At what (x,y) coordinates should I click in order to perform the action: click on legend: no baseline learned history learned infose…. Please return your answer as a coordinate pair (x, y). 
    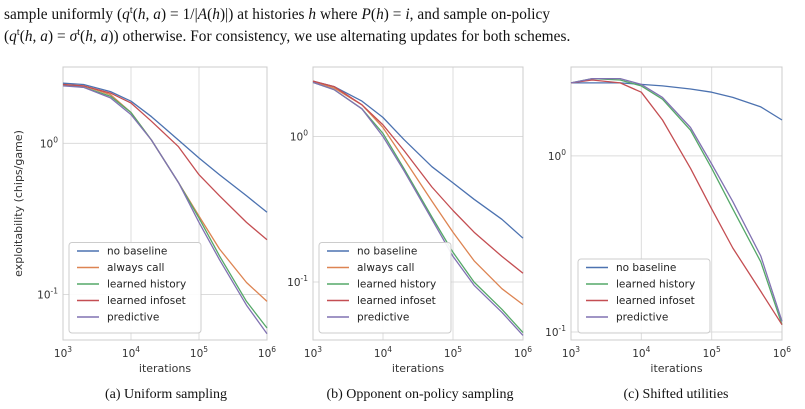
    Looking at the image, I should click on (644, 296).